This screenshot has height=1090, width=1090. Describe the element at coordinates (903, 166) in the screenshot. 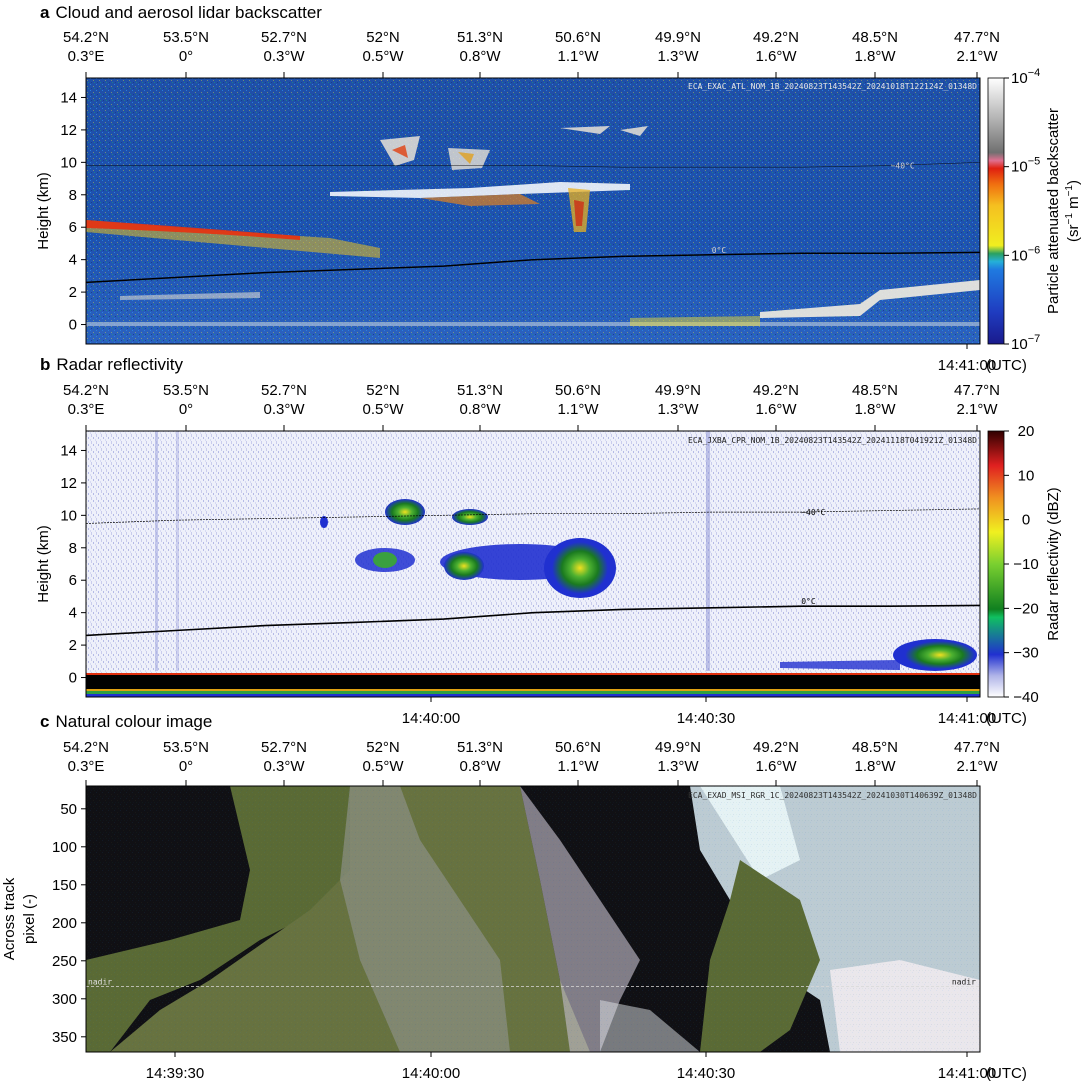

I see `panel-a-minus40-label: −40°C` at that location.